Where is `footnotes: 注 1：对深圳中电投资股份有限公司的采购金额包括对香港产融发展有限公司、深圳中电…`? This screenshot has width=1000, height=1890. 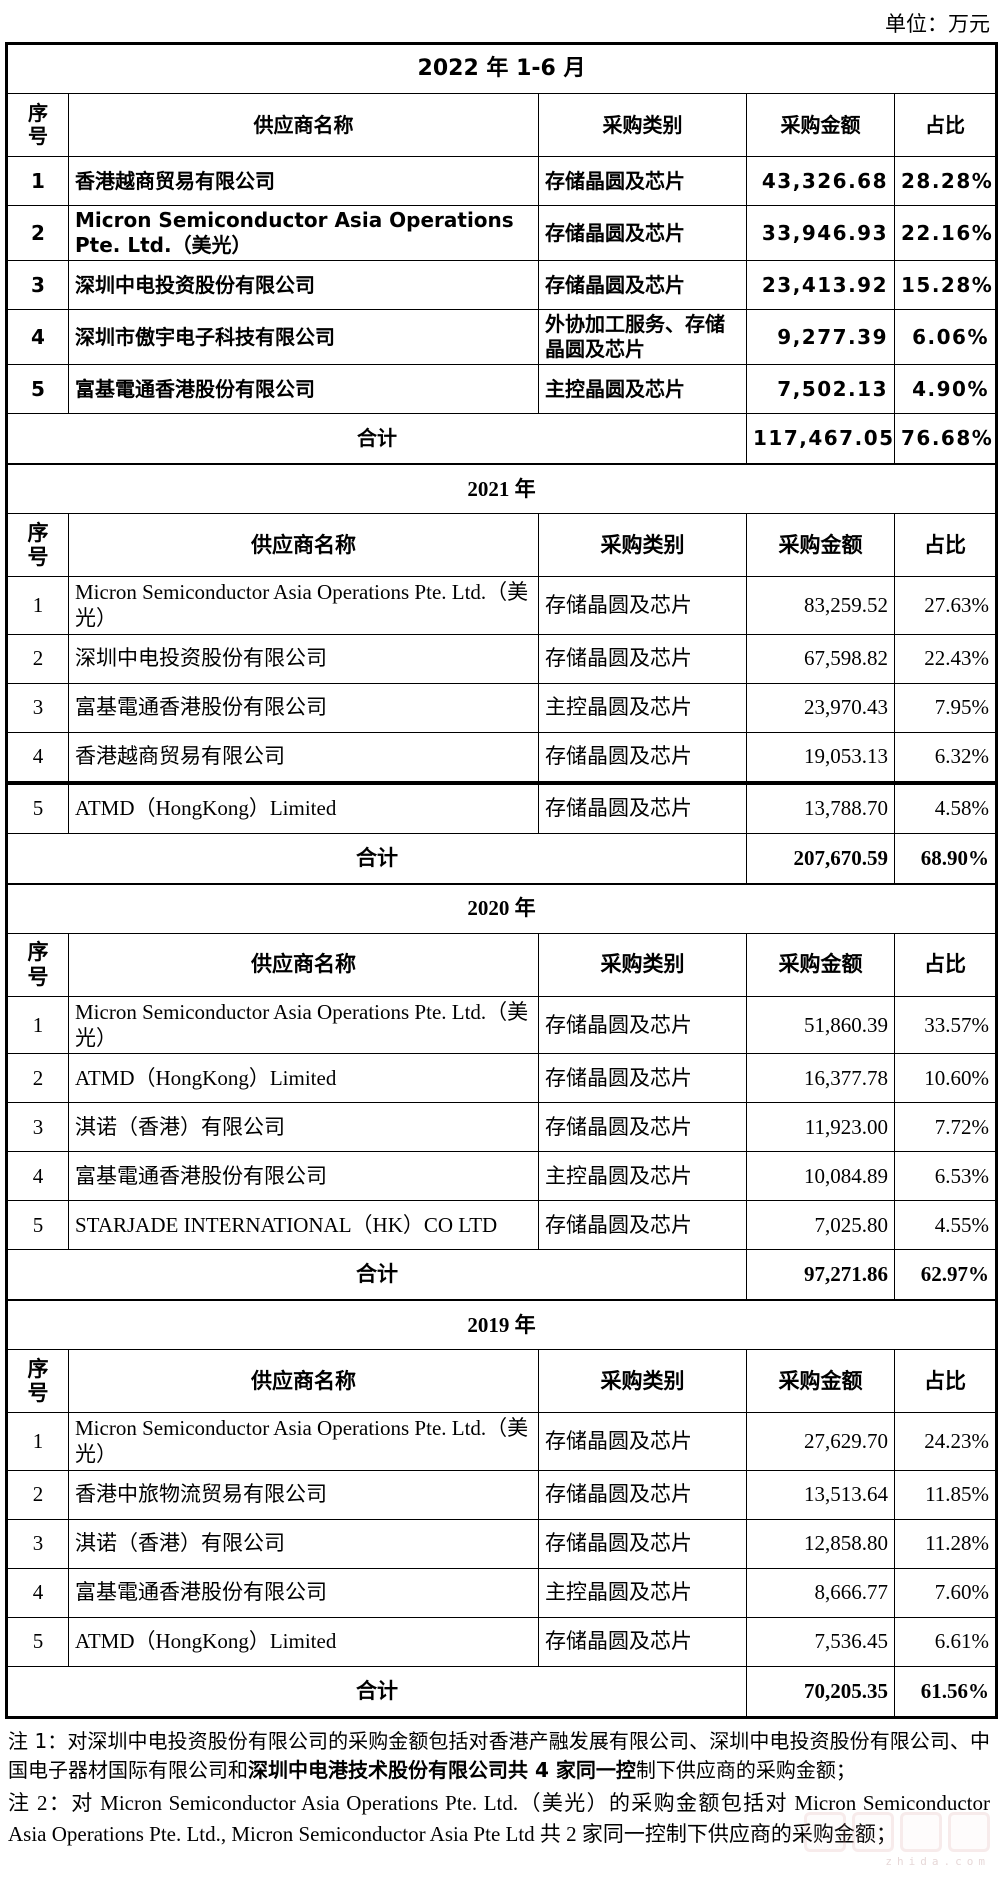
footnotes: 注 1：对深圳中电投资股份有限公司的采购金额包括对香港产融发展有限公司、深圳中电… is located at coordinates (499, 1788).